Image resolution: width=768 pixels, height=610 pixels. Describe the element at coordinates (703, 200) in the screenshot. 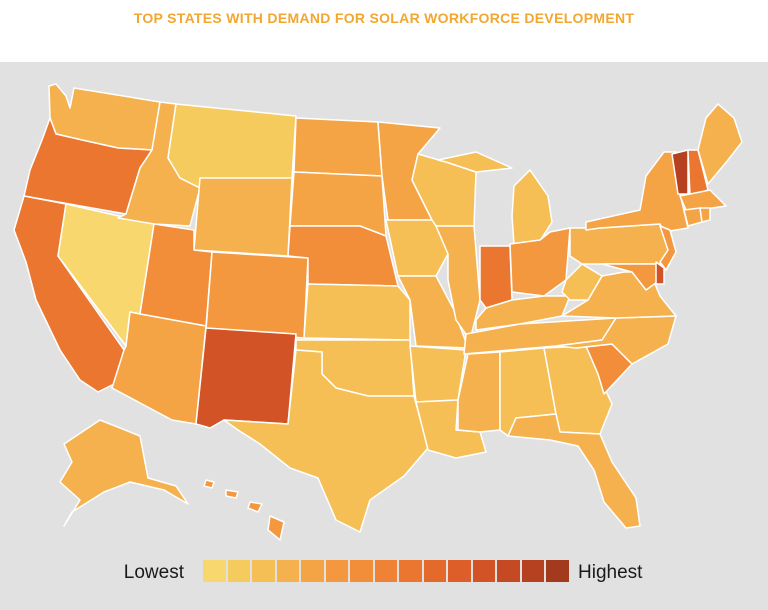

I see `state-ma` at that location.